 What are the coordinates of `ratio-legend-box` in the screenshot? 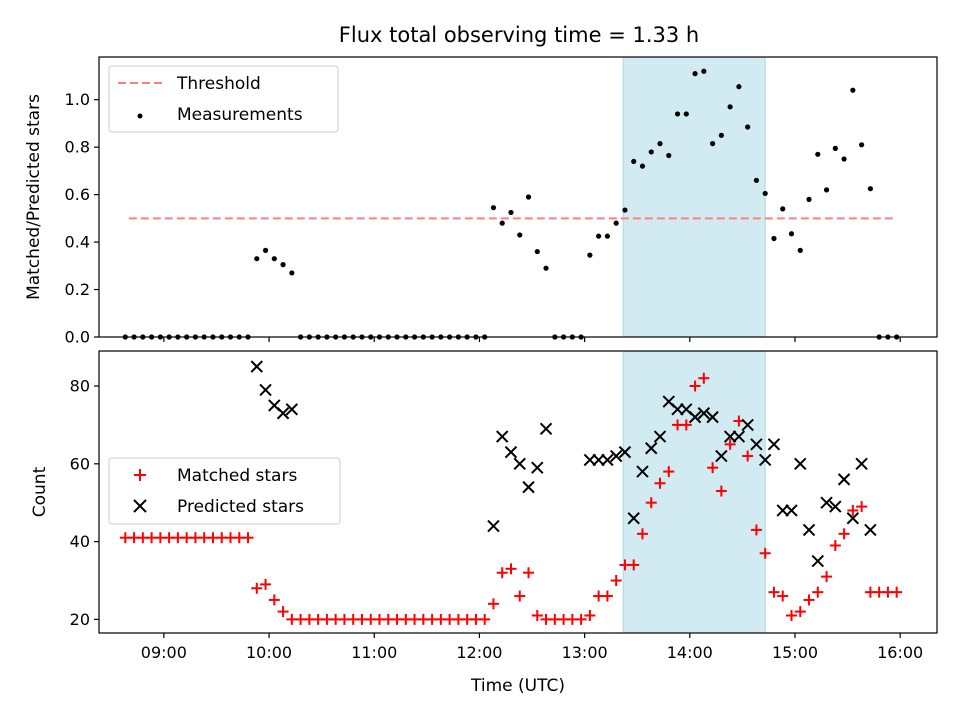 It's located at (223, 99).